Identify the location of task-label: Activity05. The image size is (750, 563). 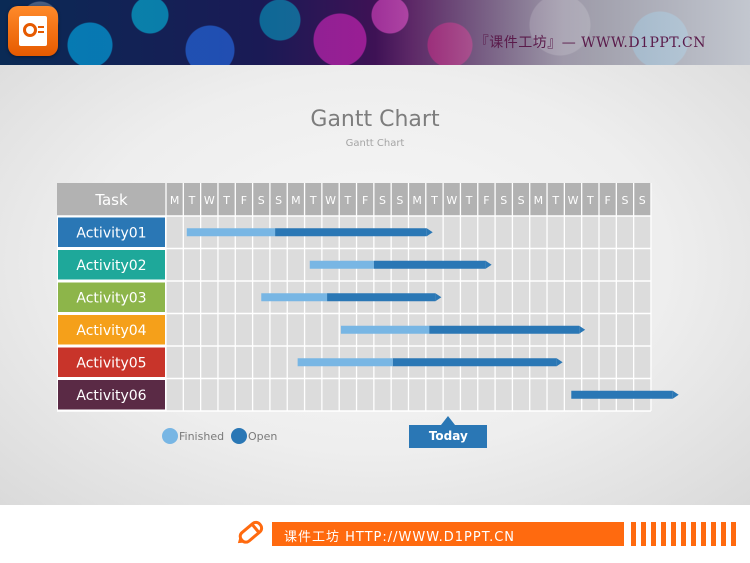
(111, 363).